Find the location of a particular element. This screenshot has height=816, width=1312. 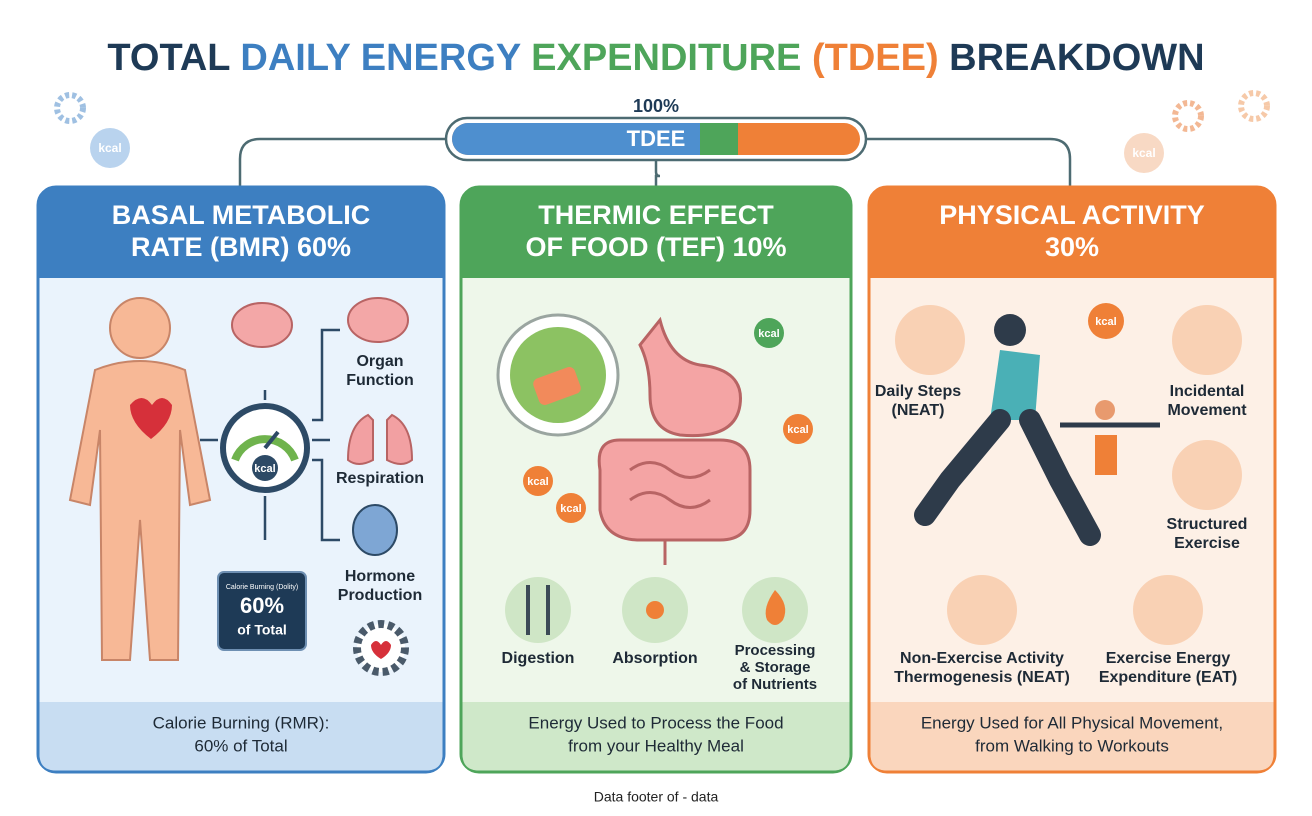

panel-heading: THERMIC EFFECT is located at coordinates (656, 215).